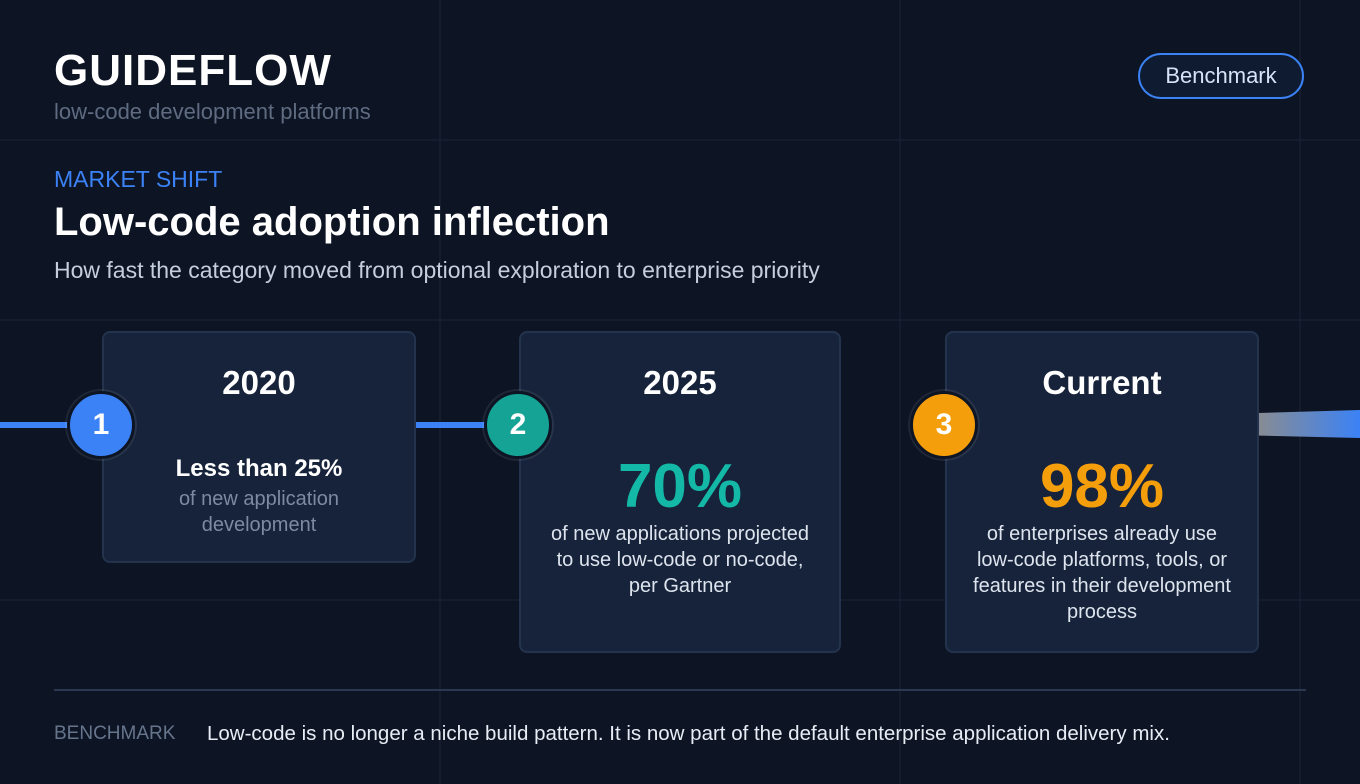 This screenshot has height=784, width=1360. I want to click on step-description: of new application development, so click(259, 512).